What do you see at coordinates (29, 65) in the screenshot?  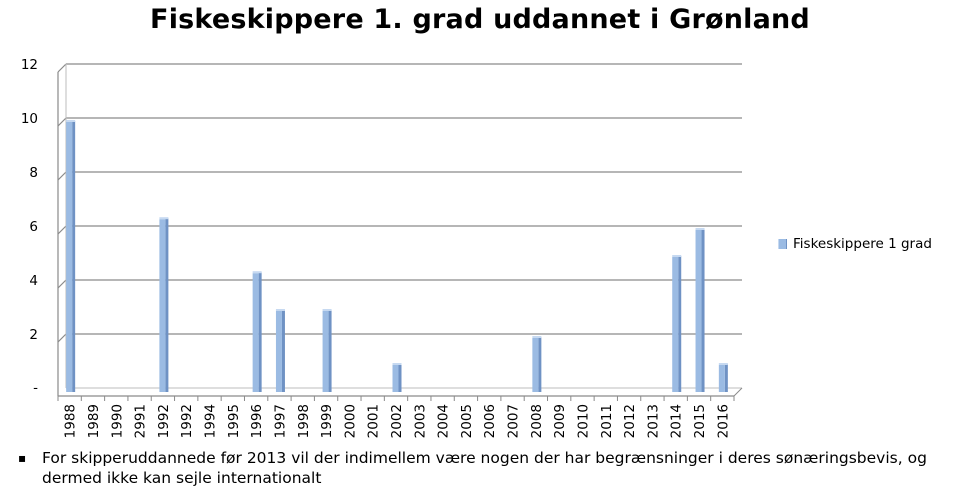 I see `y-tick-label: 12` at bounding box center [29, 65].